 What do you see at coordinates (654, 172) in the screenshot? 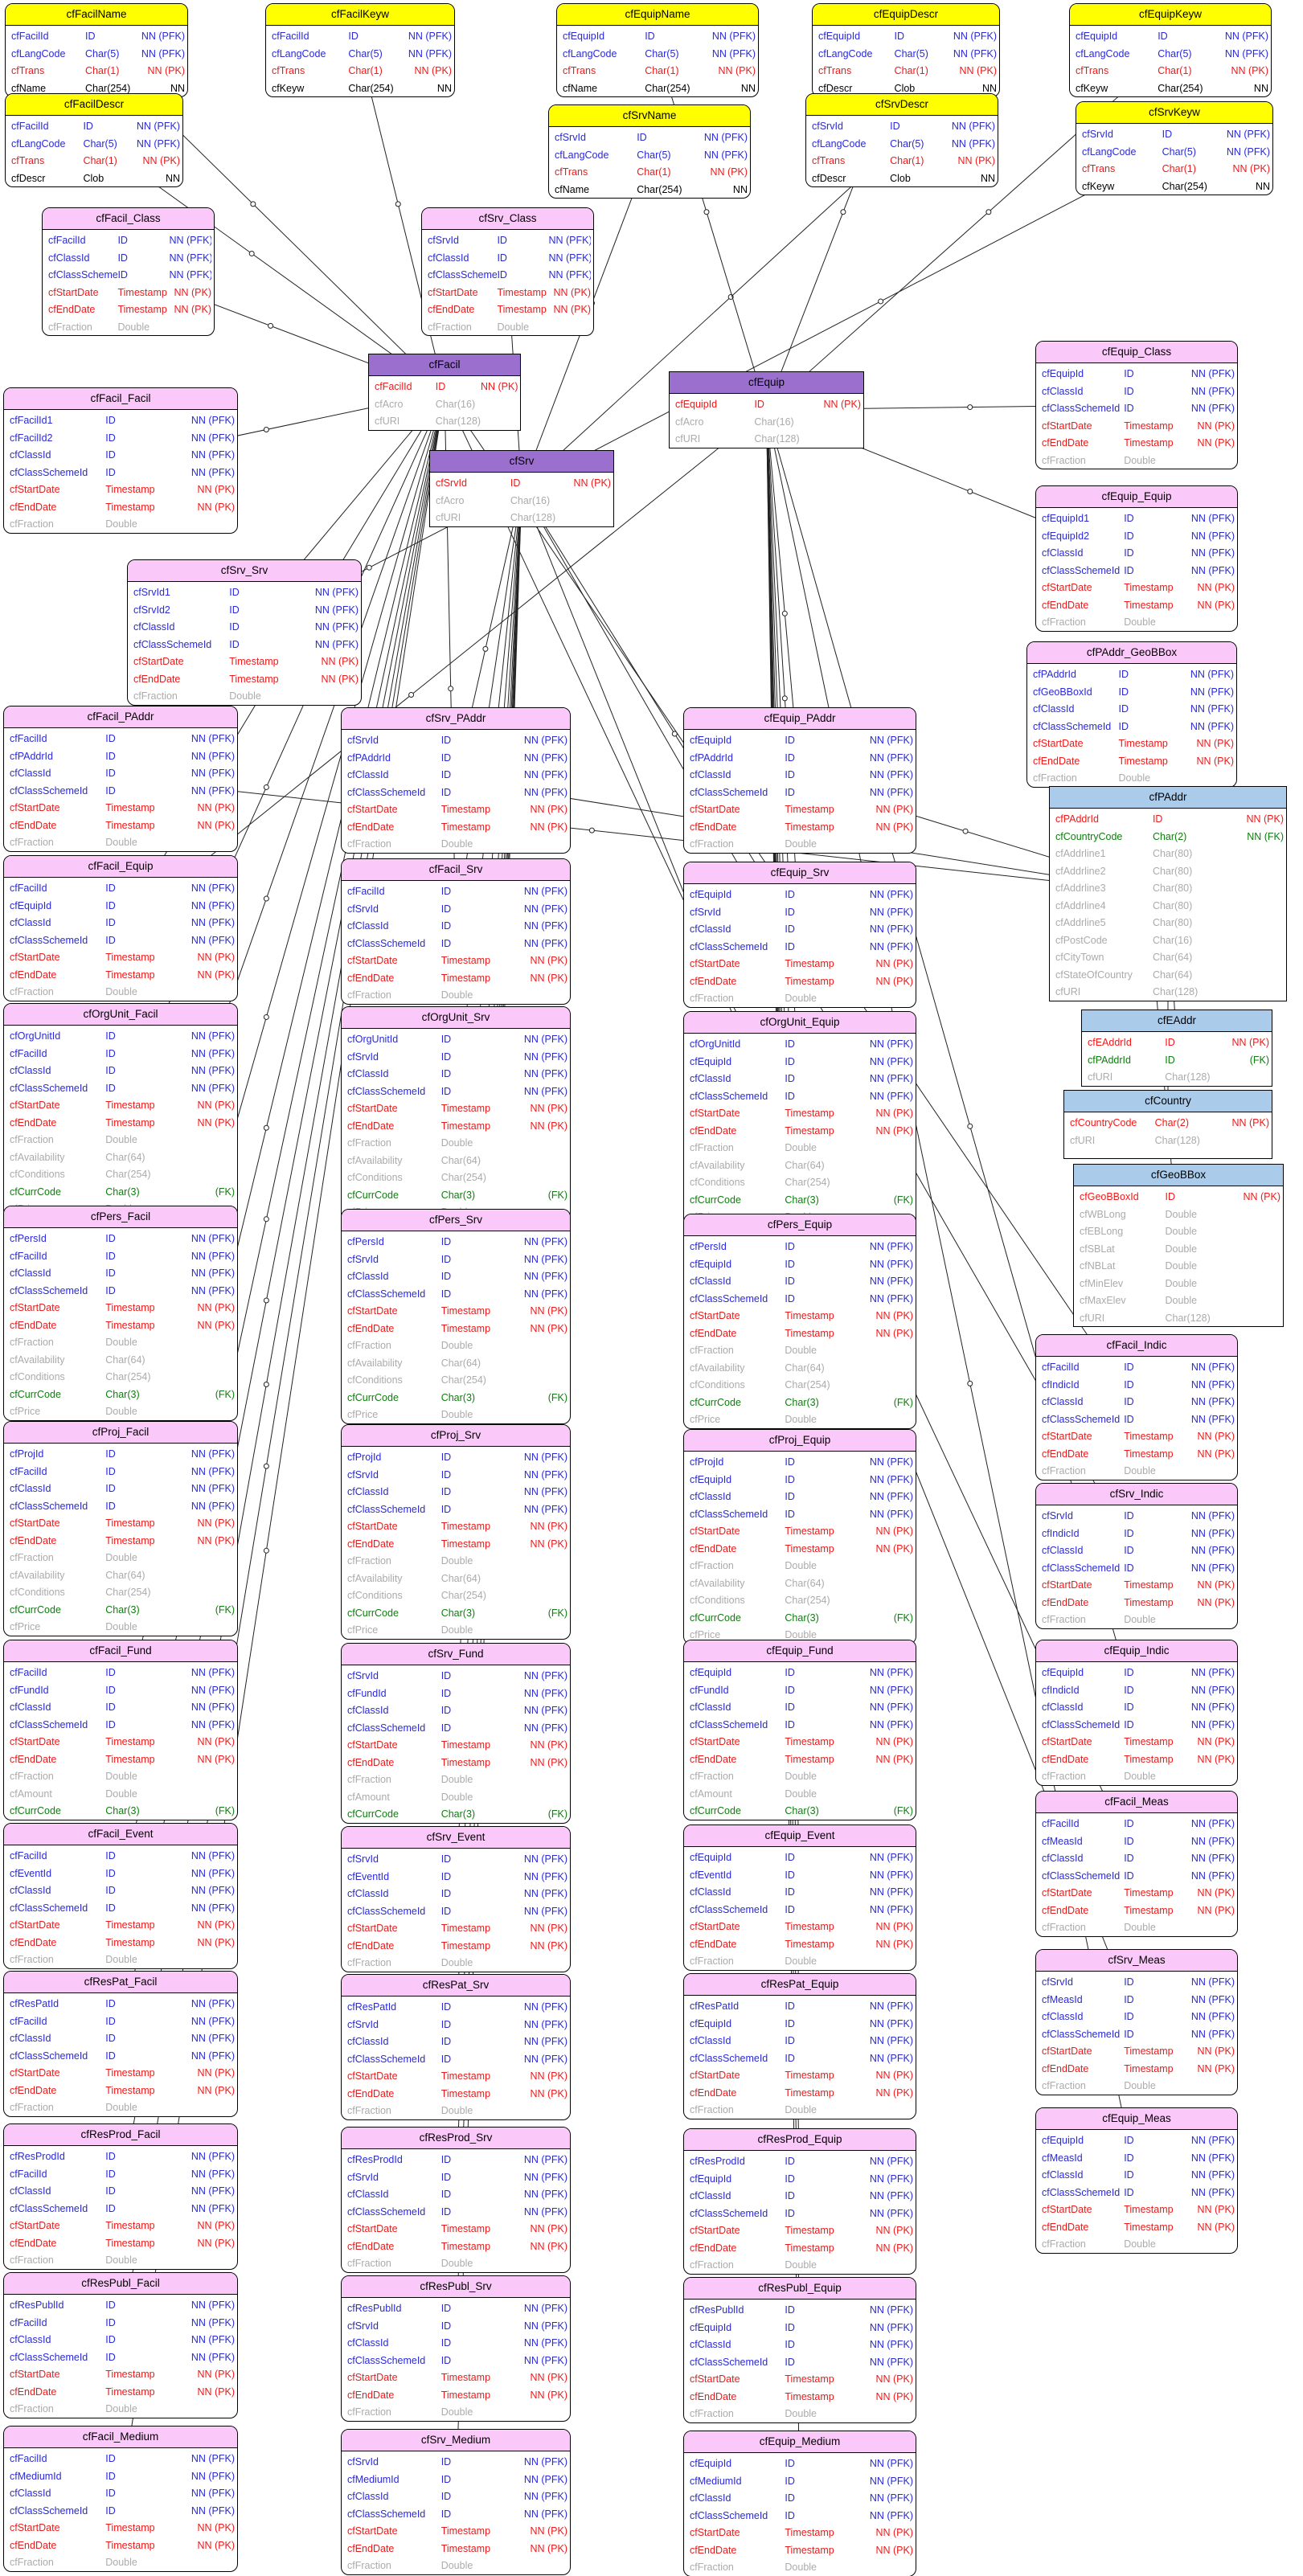
I see `column-type: Char(1)` at bounding box center [654, 172].